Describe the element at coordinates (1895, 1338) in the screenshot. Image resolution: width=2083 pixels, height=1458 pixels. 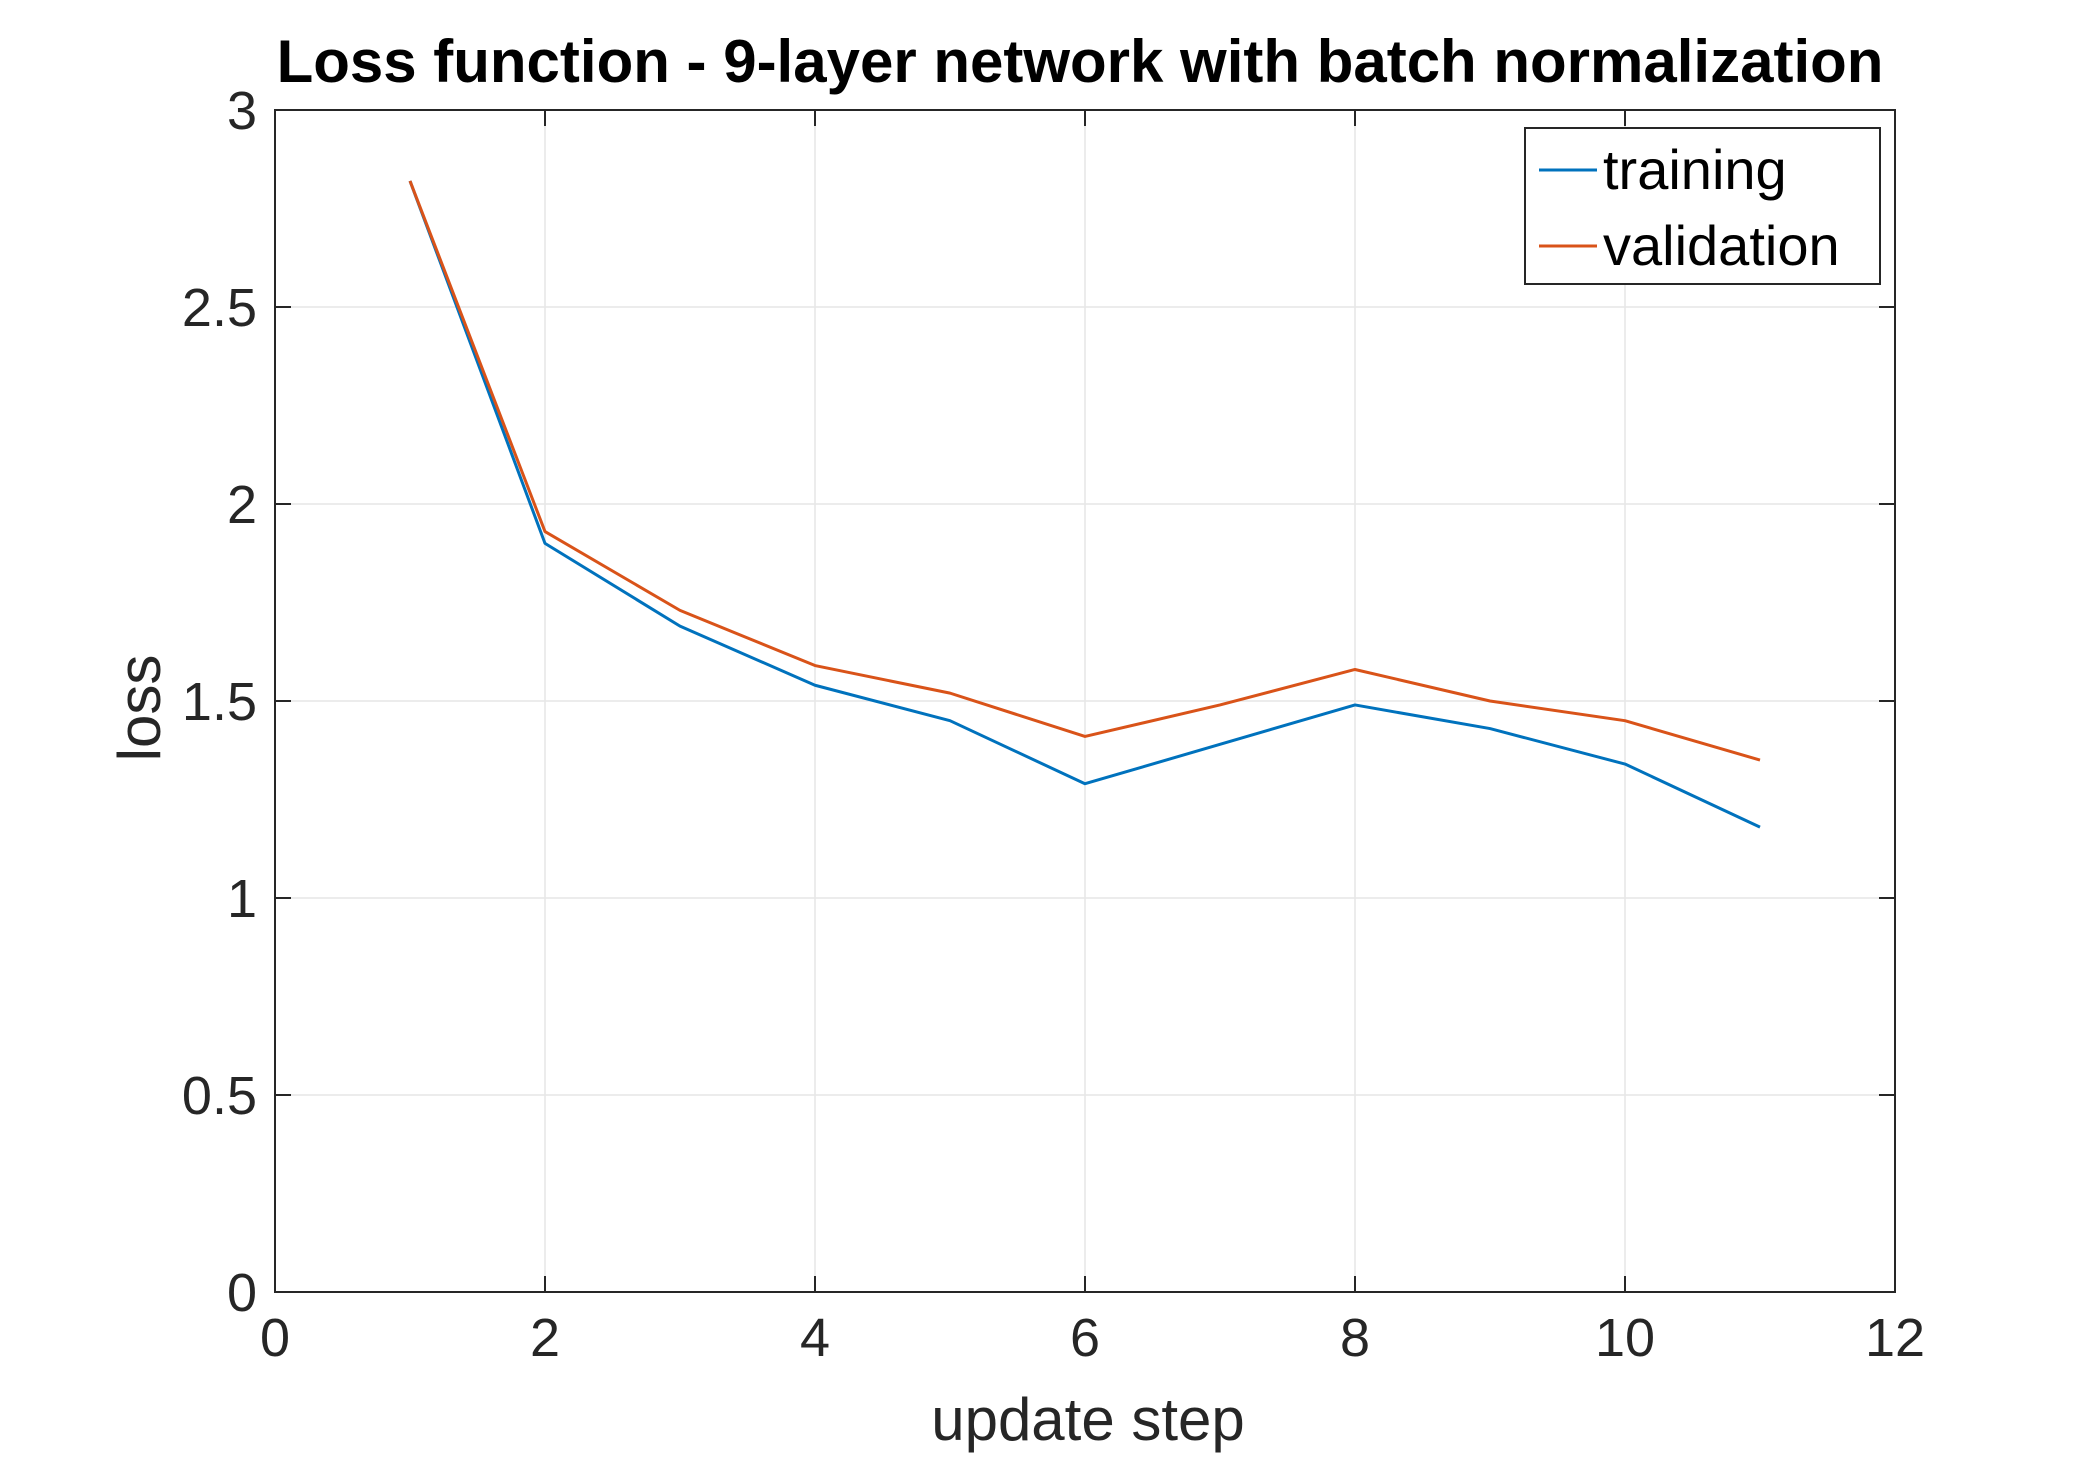
I see `x-tick-label: 12` at that location.